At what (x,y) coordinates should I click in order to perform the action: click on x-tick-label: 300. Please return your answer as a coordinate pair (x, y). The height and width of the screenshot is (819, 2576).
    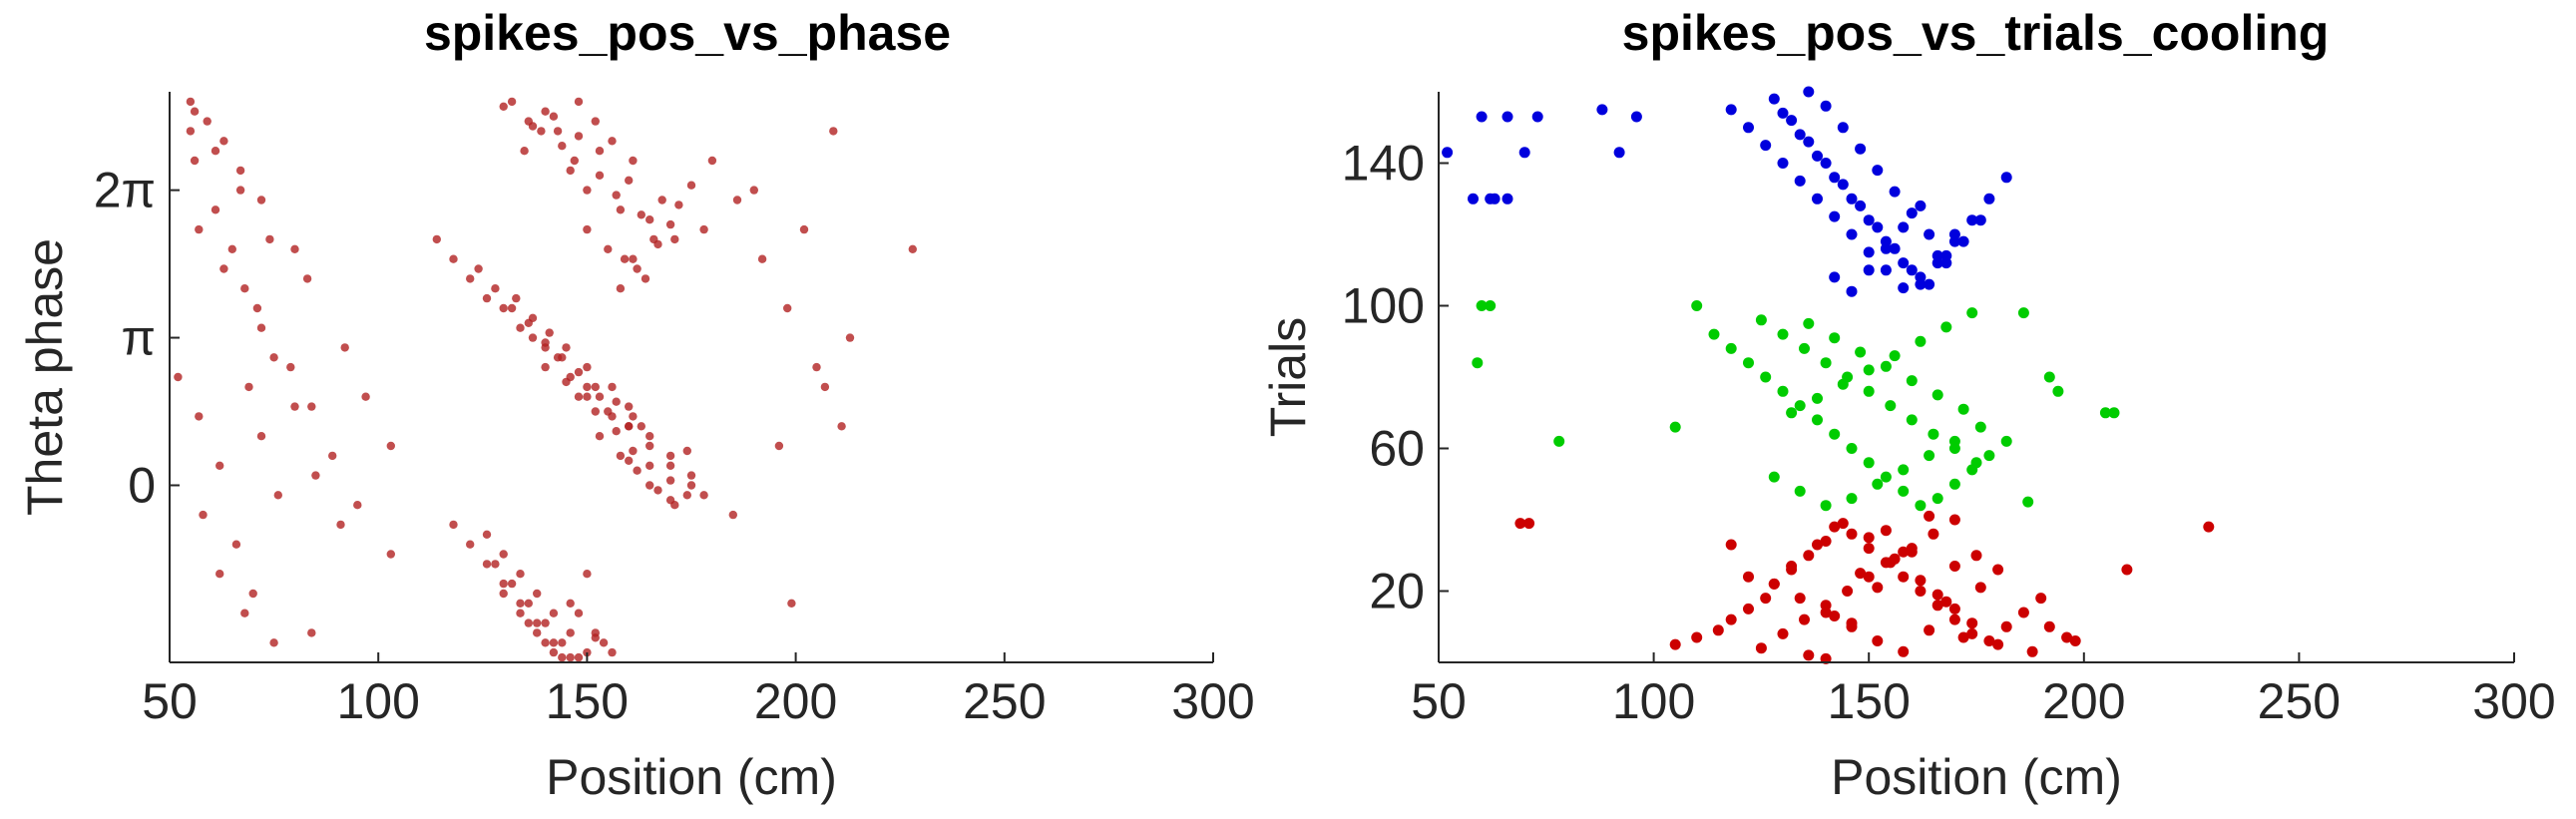
    Looking at the image, I should click on (1212, 701).